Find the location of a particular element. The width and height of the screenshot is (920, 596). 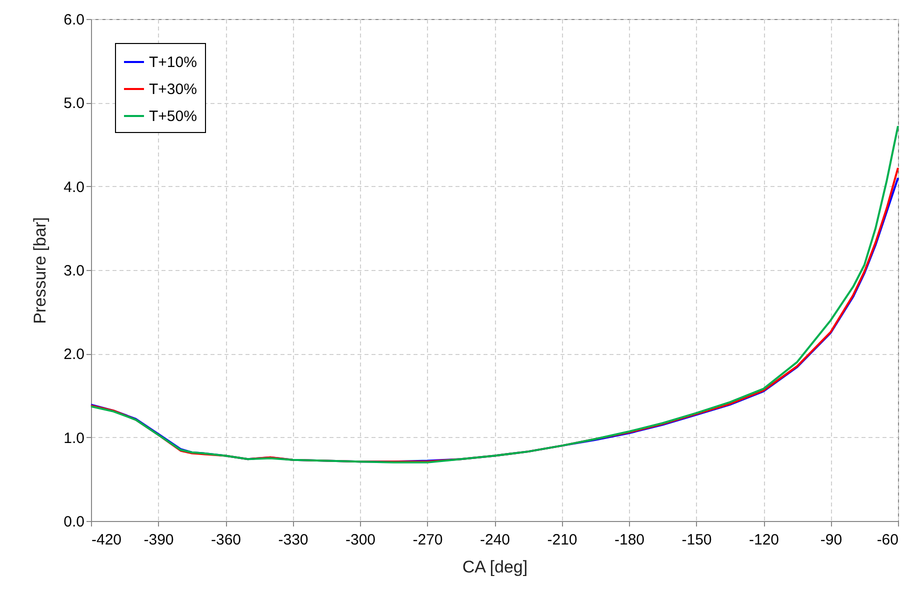

legend-label: T+10% is located at coordinates (173, 62).